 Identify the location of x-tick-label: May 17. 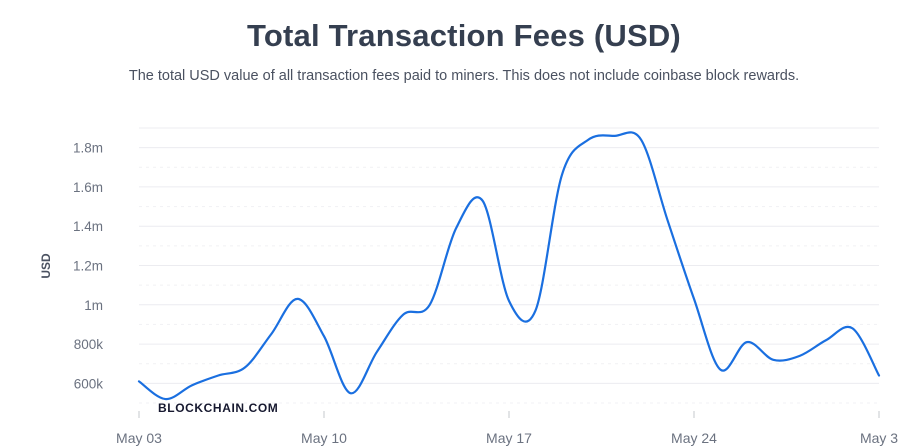
(509, 438).